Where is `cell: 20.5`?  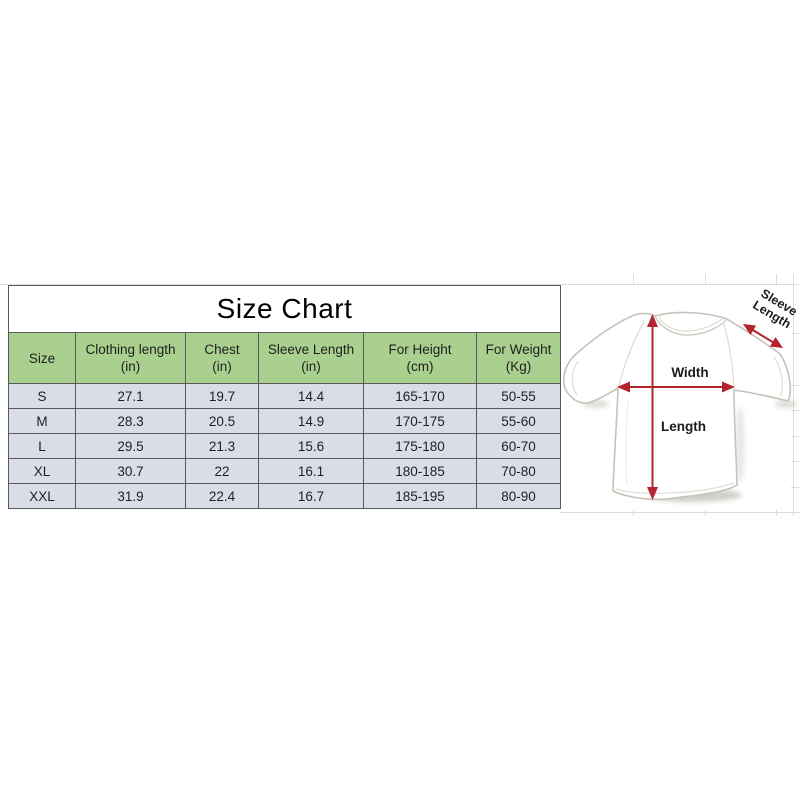 cell: 20.5 is located at coordinates (222, 421).